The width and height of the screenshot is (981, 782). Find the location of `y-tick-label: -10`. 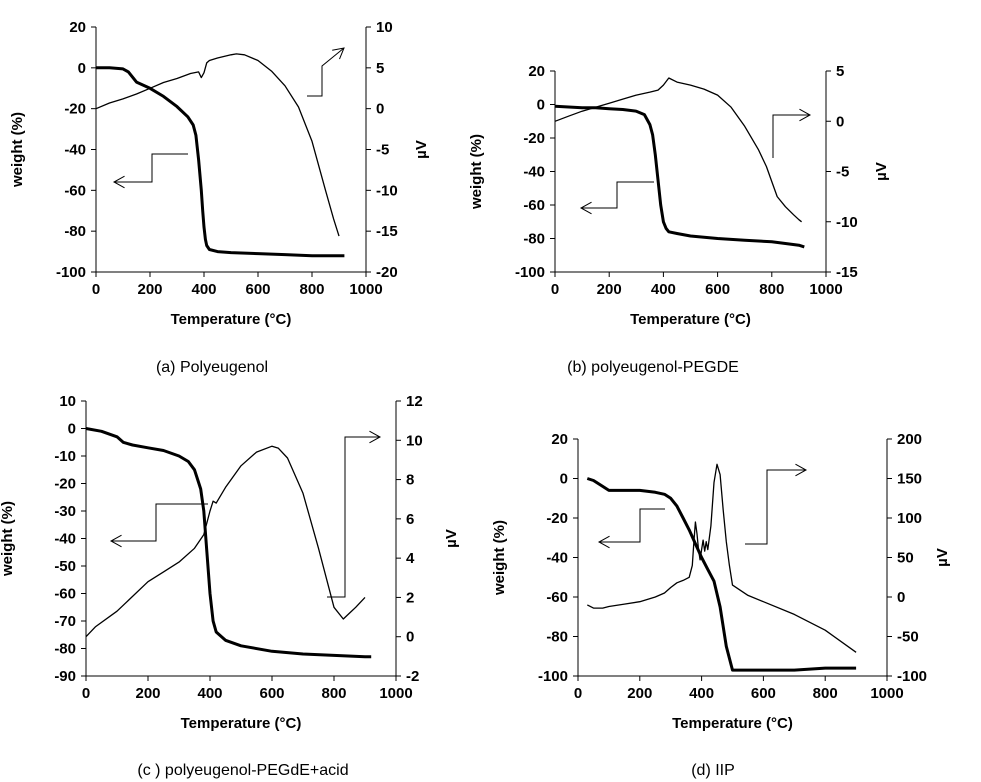

y-tick-label: -10 is located at coordinates (65, 456).